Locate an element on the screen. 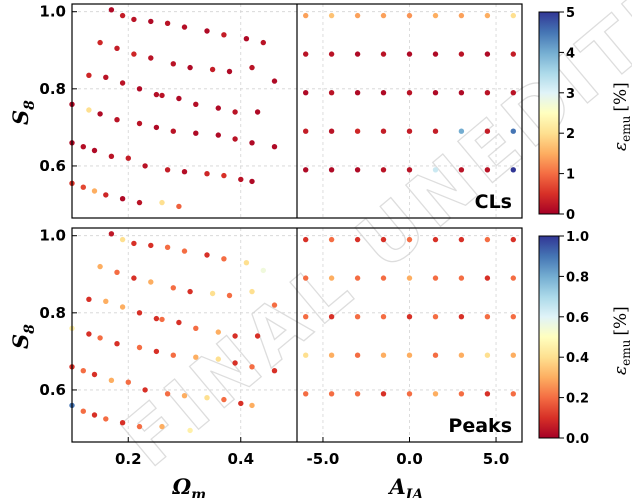 Image resolution: width=632 pixels, height=498 pixels. xlabel-left: Ωm is located at coordinates (189, 486).